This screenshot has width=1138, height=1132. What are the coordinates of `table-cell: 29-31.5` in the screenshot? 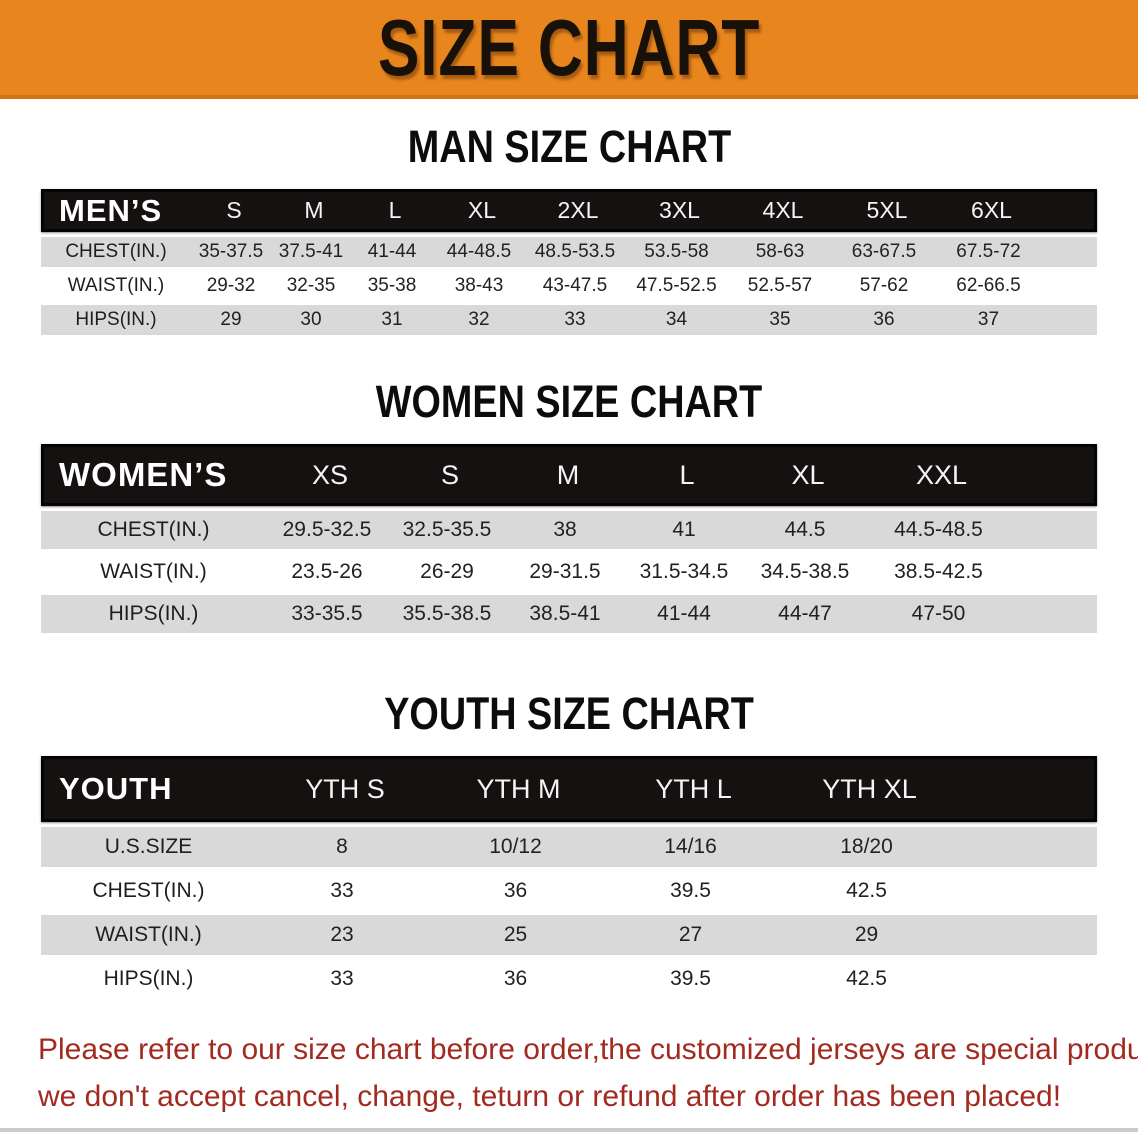 It's located at (565, 571).